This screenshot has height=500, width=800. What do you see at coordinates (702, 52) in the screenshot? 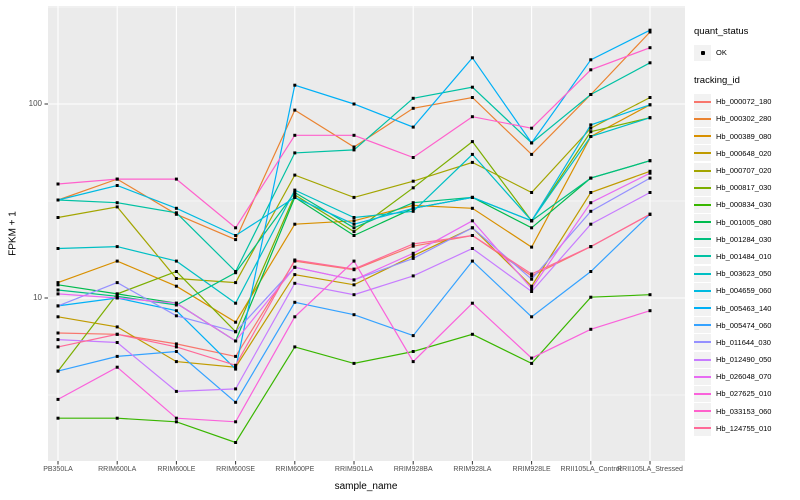
I see `point-marker-icon` at bounding box center [702, 52].